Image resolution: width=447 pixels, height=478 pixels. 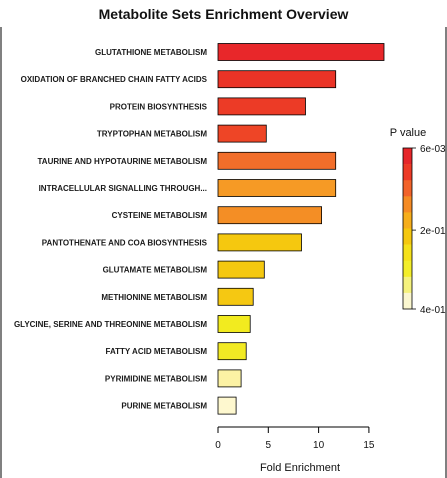 What do you see at coordinates (433, 310) in the screenshot?
I see `legend-tick-label: 4e-01` at bounding box center [433, 310].